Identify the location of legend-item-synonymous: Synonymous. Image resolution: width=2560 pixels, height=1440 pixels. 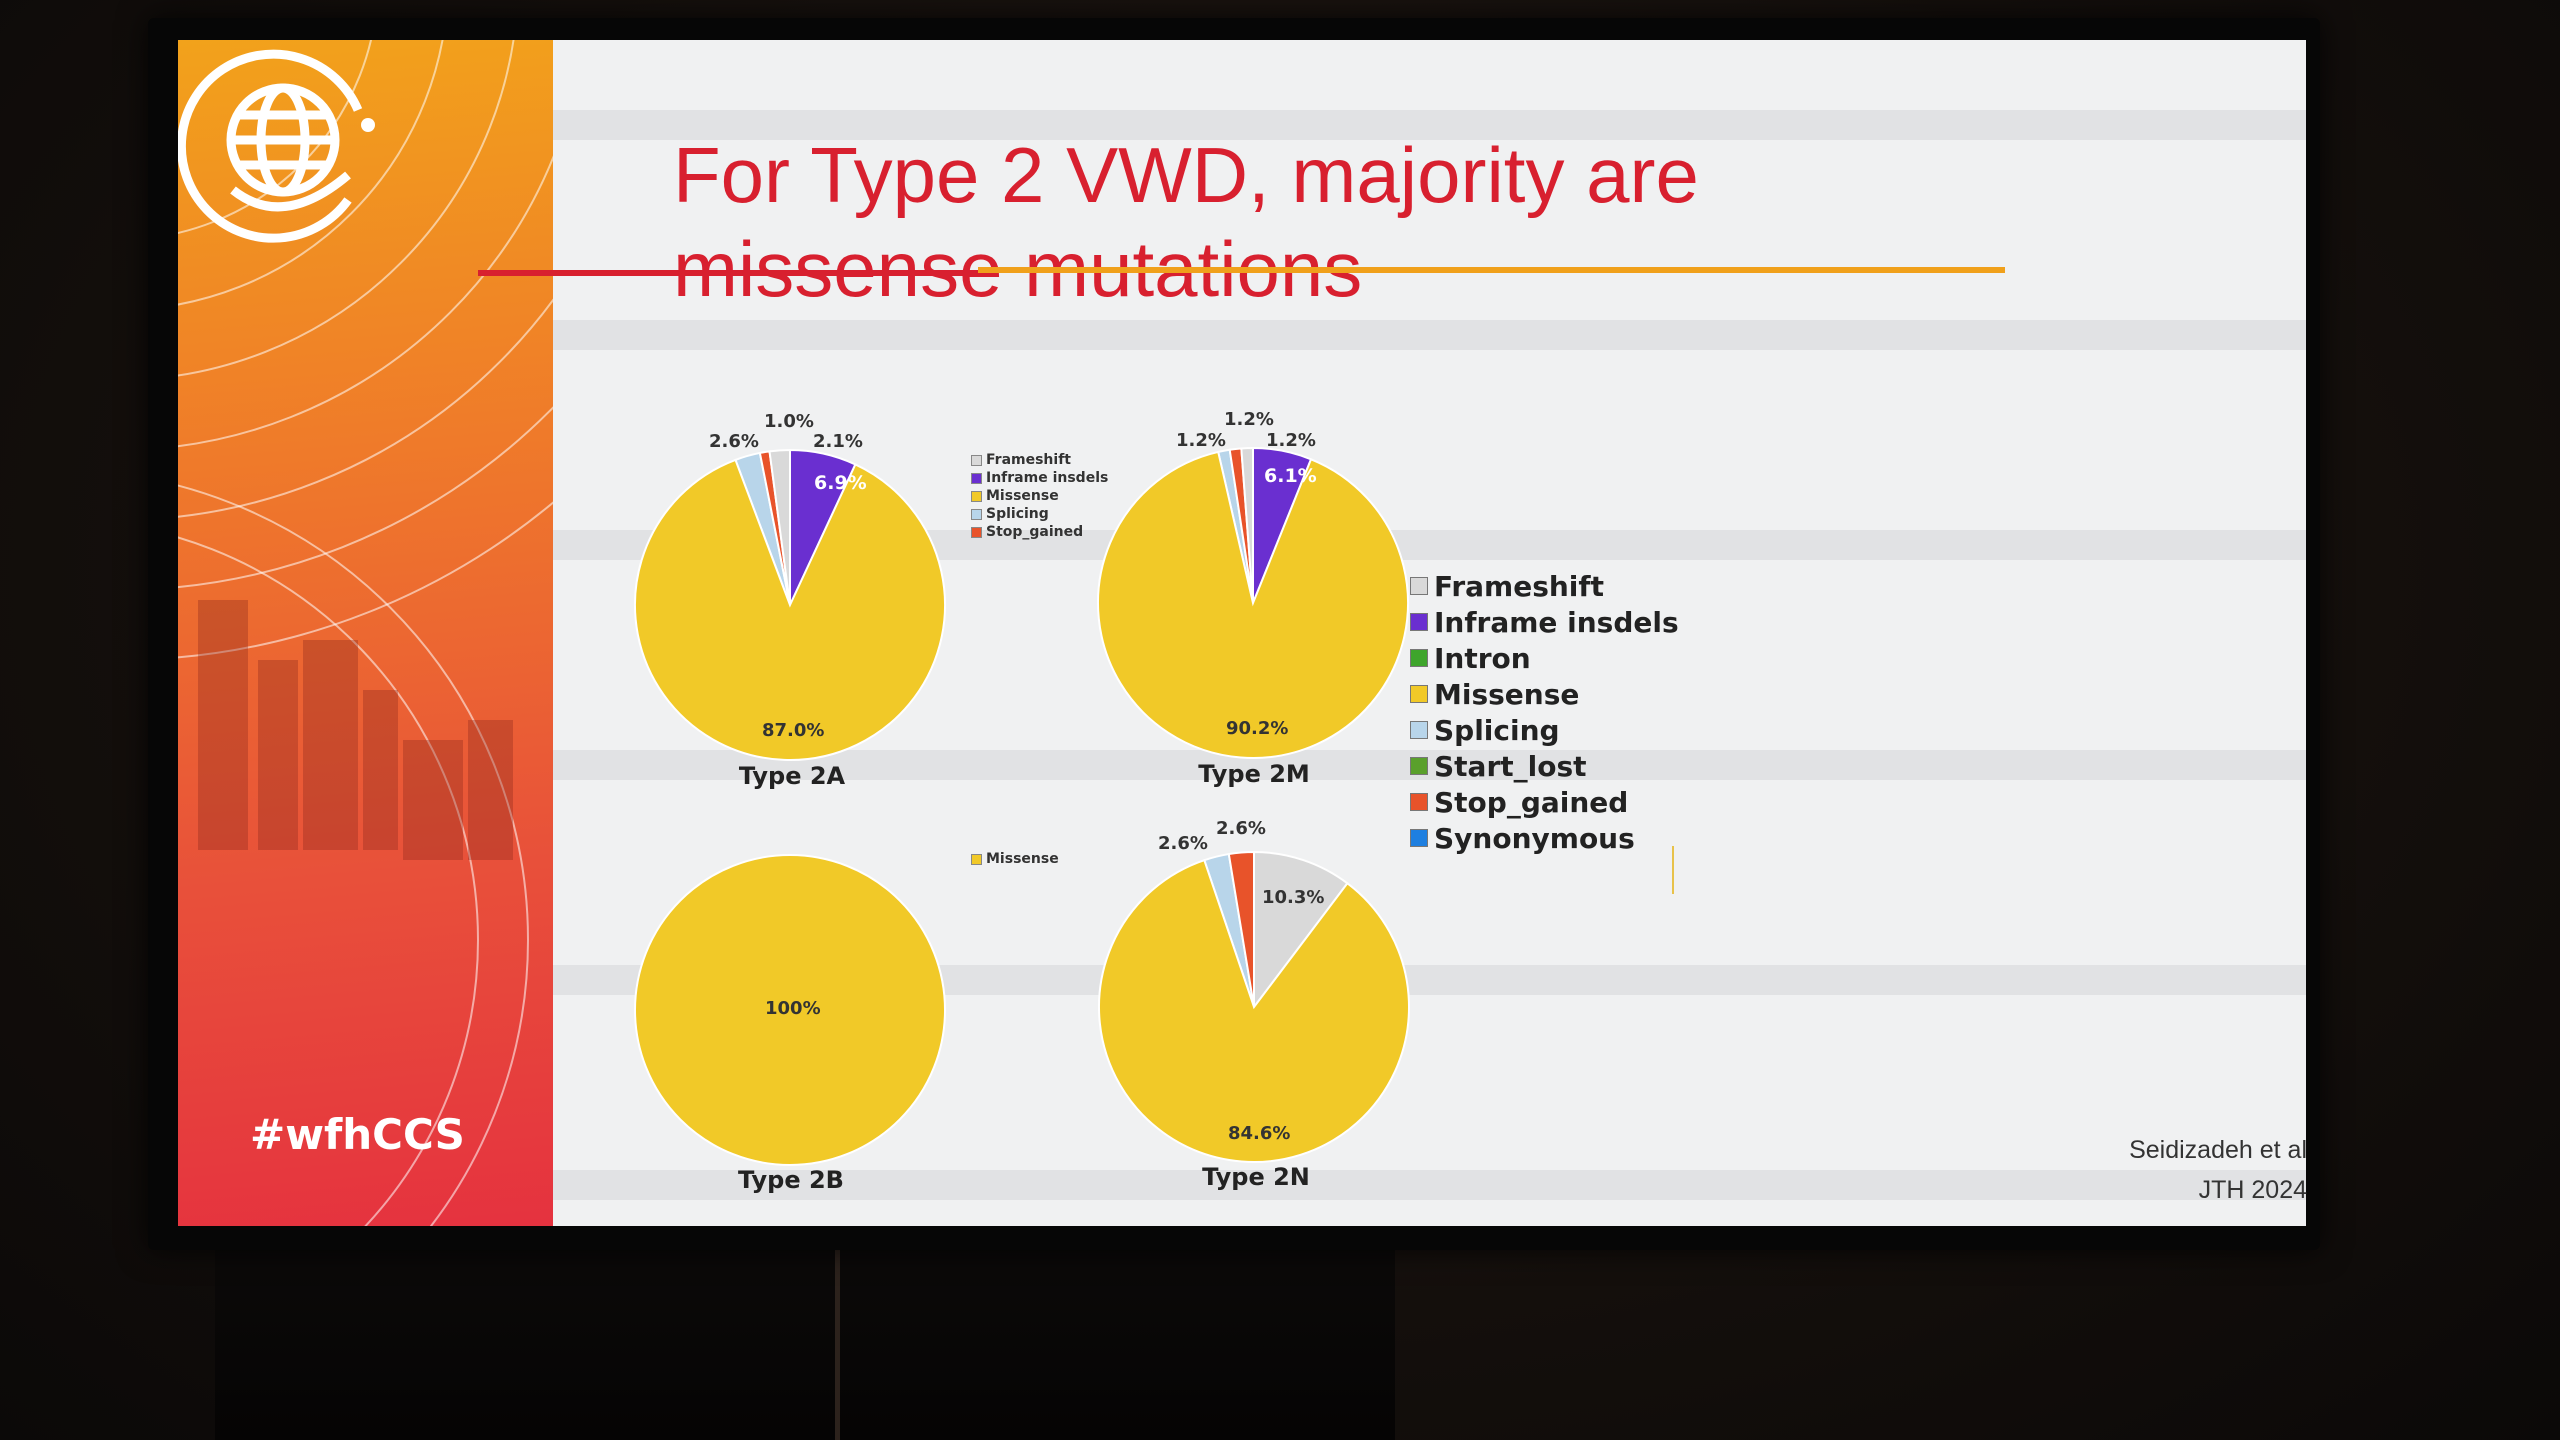
(1544, 838).